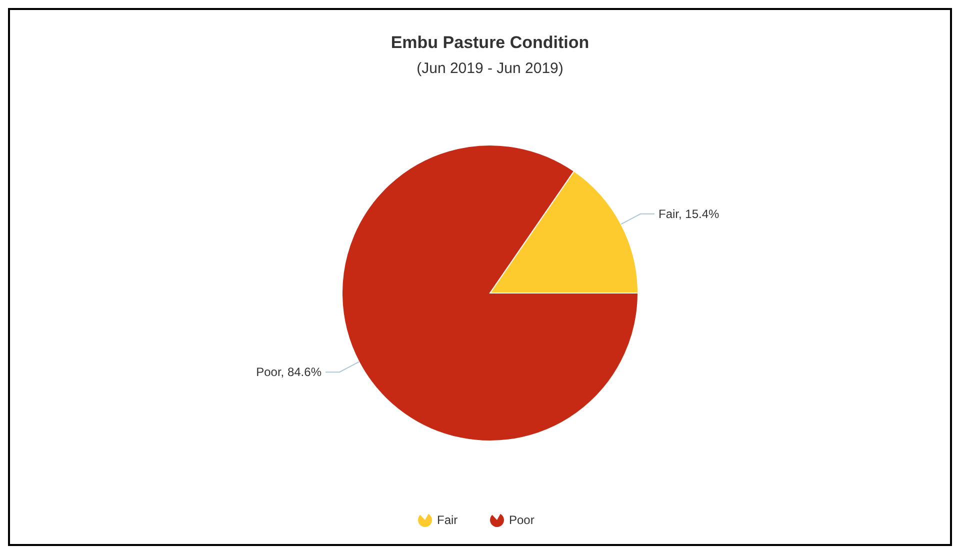 This screenshot has width=960, height=554. Describe the element at coordinates (490, 68) in the screenshot. I see `chart-subtitle: (Jun 2019 - Jun 2019)` at that location.